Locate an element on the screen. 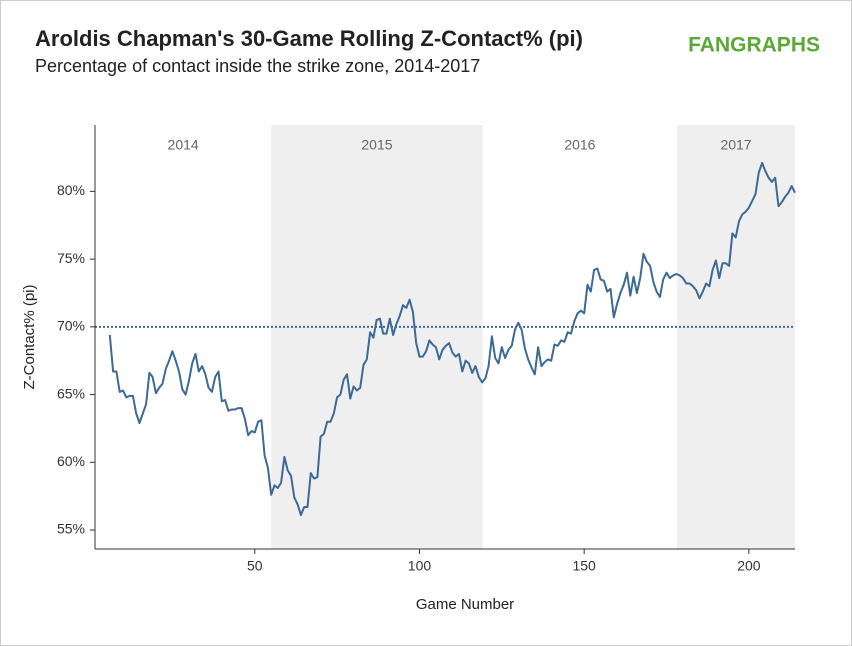 The height and width of the screenshot is (646, 852). season-label: 2015 is located at coordinates (376, 145).